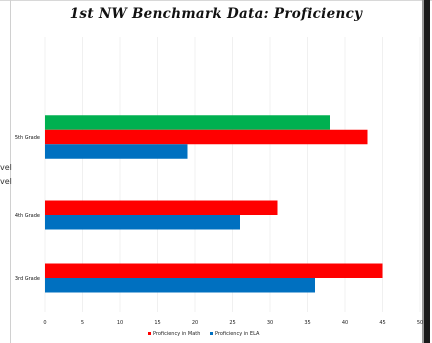 The height and width of the screenshot is (343, 432). I want to click on category-labels: 5th Grade 4th Grade 3rd Grade, so click(27, 208).